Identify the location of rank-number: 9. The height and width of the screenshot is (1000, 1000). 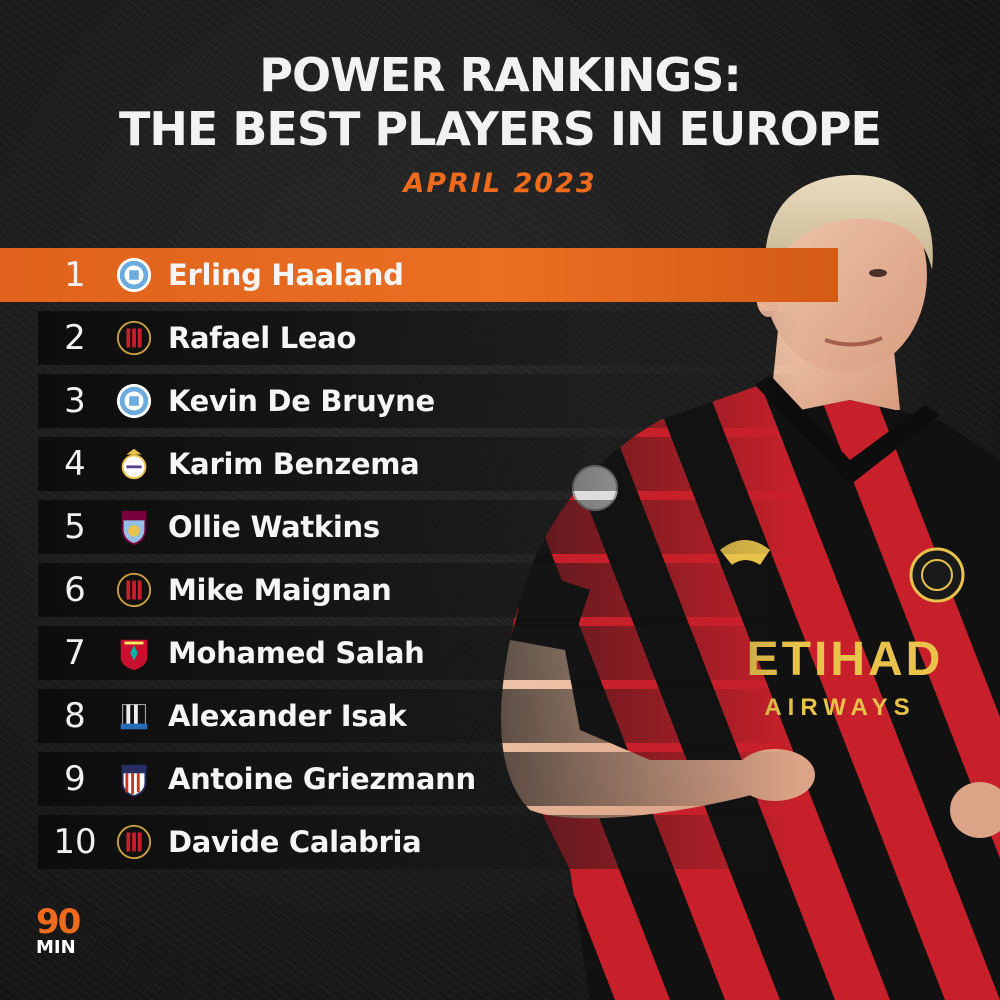
(75, 779).